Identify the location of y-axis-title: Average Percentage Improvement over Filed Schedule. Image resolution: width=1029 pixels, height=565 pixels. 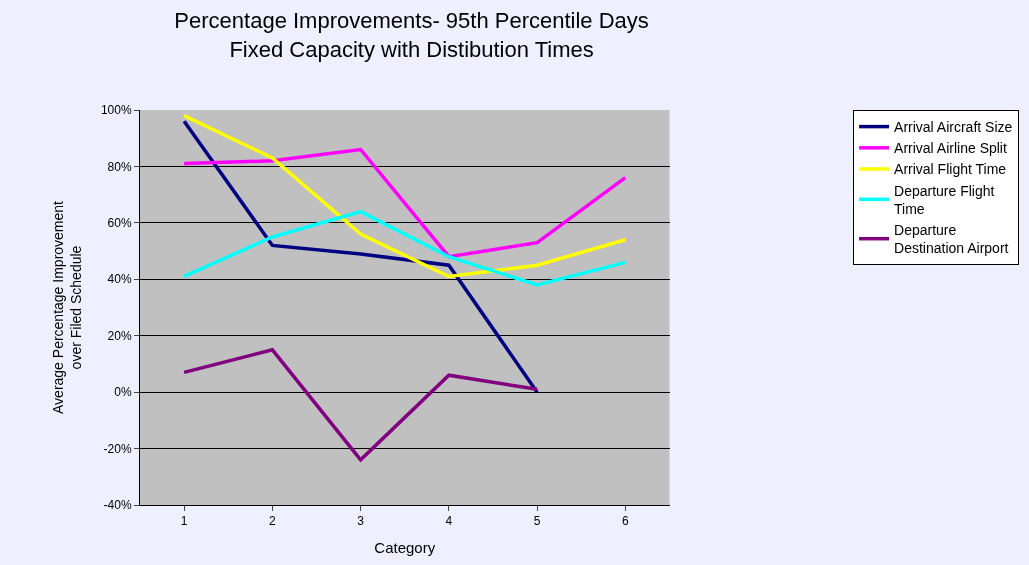
(67, 307).